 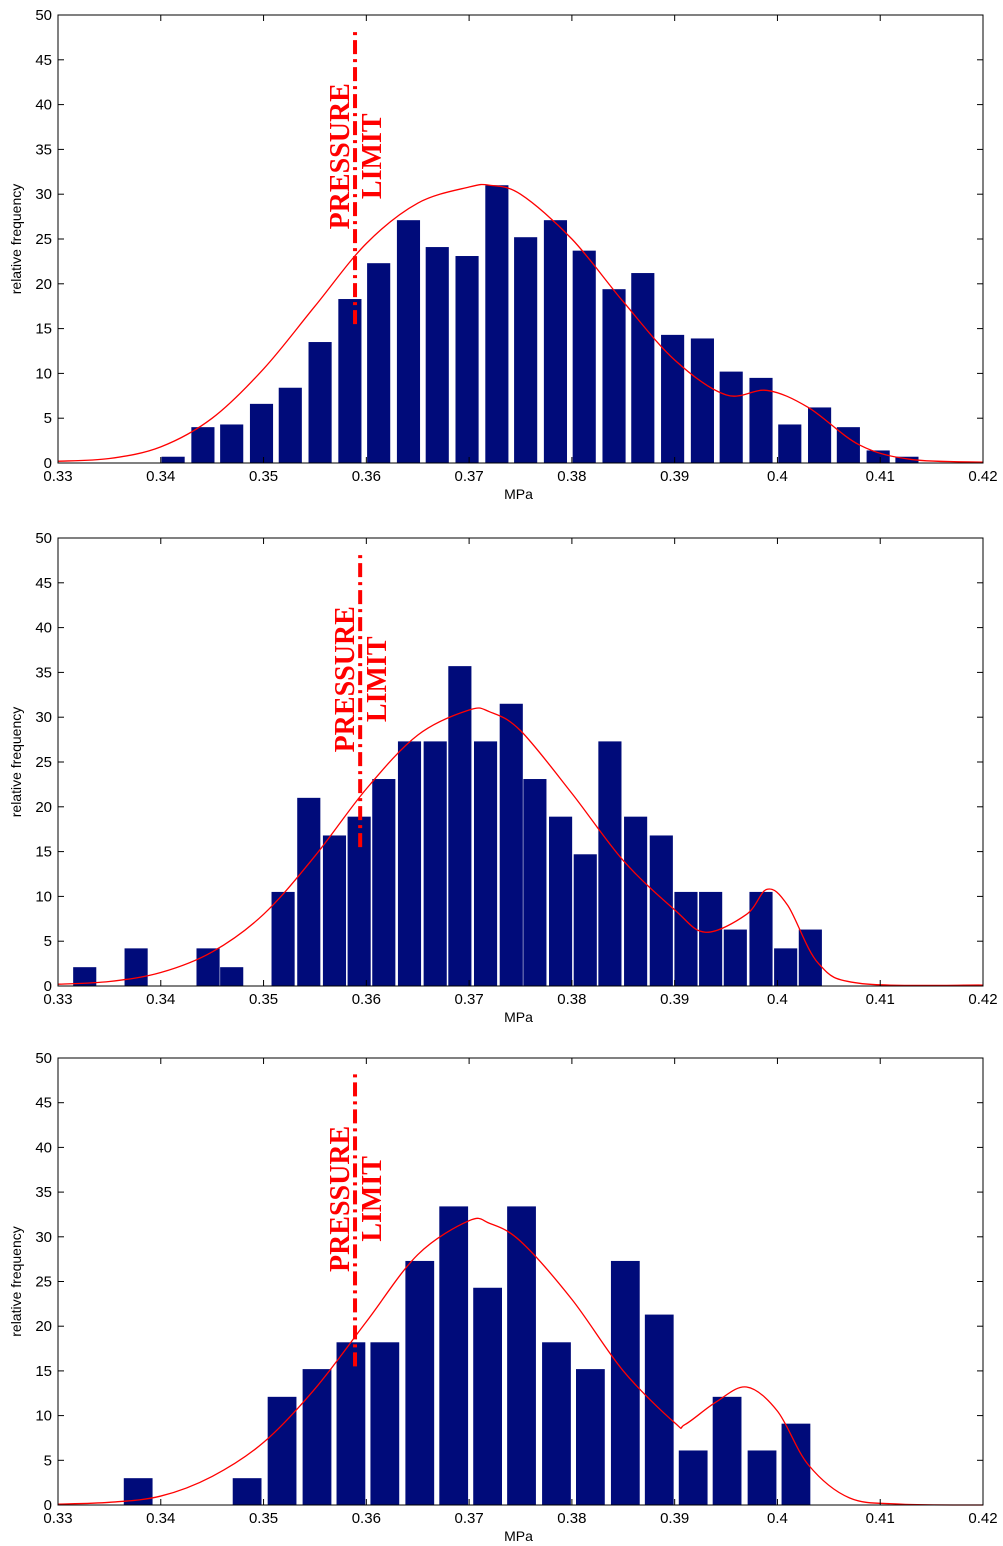 I want to click on x-tick-label: 0.4, so click(x=777, y=476).